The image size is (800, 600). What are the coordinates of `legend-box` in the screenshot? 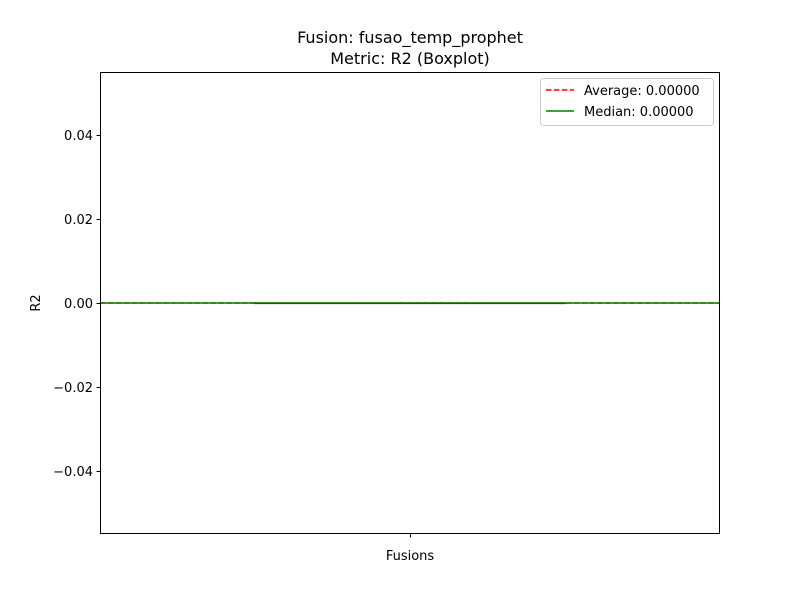 It's located at (627, 102).